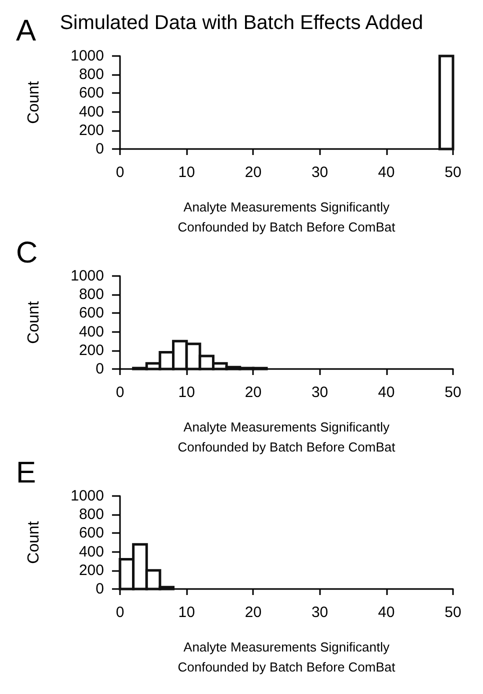 The width and height of the screenshot is (483, 694). Describe the element at coordinates (27, 253) in the screenshot. I see `text: C` at that location.